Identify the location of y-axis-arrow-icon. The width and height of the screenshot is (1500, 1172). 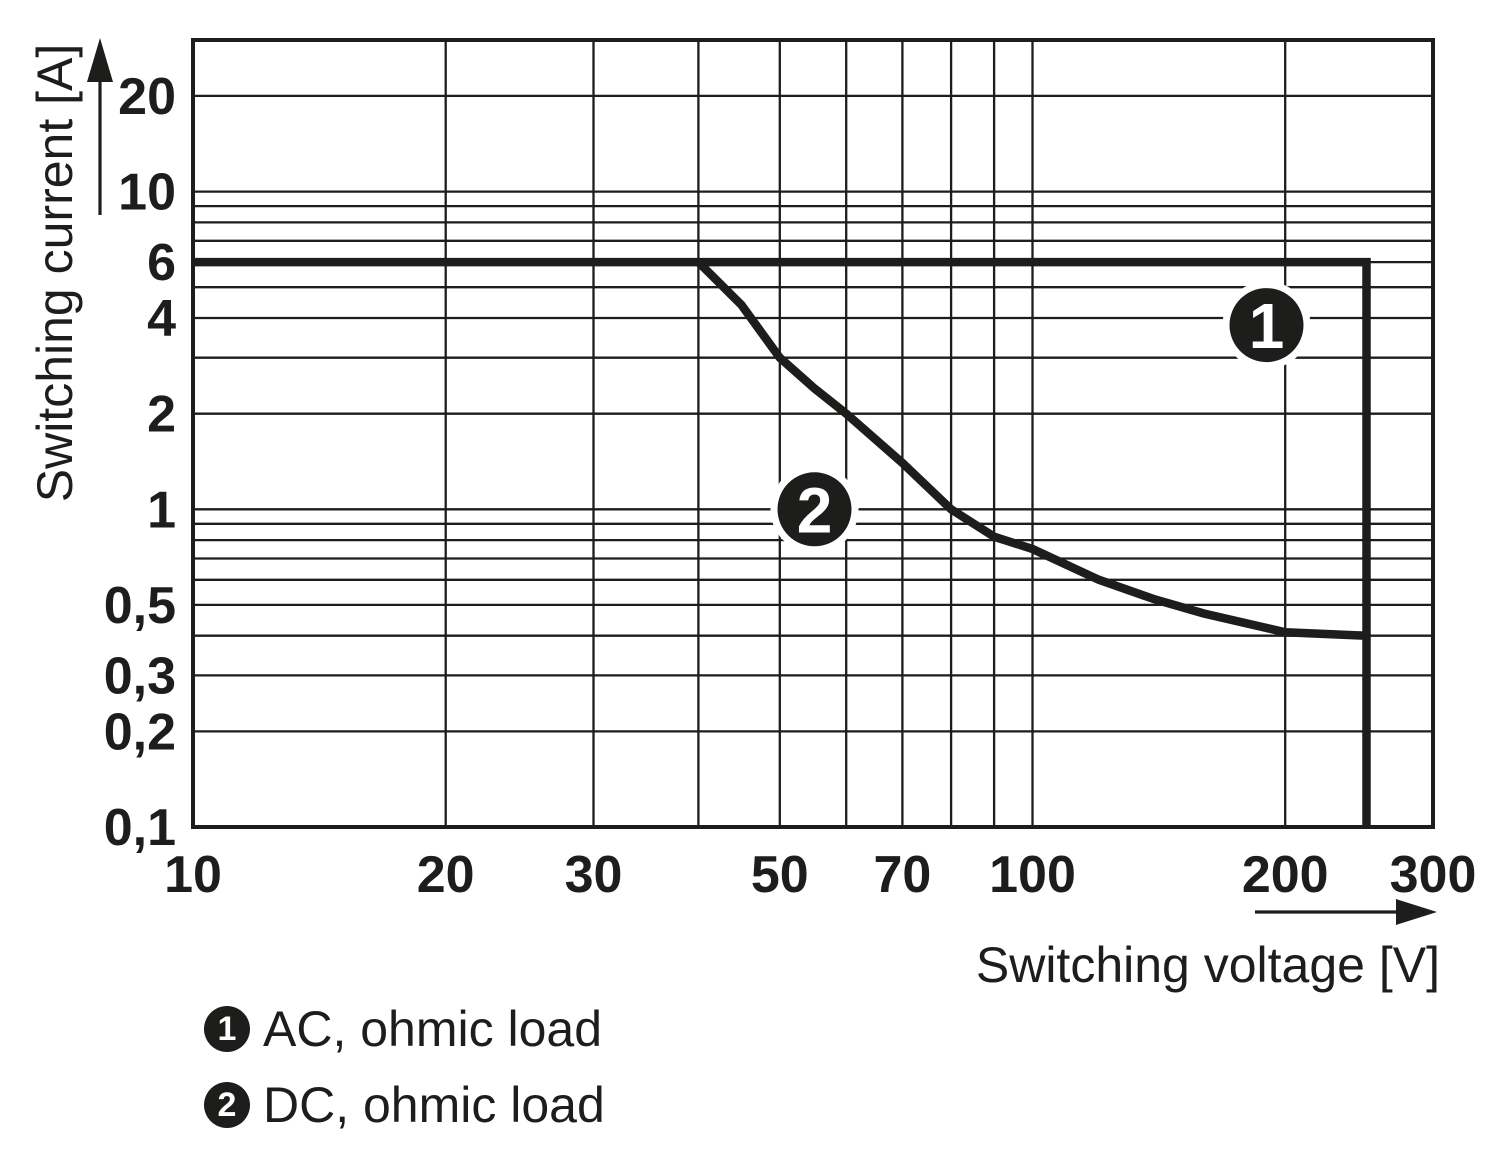
(100, 126).